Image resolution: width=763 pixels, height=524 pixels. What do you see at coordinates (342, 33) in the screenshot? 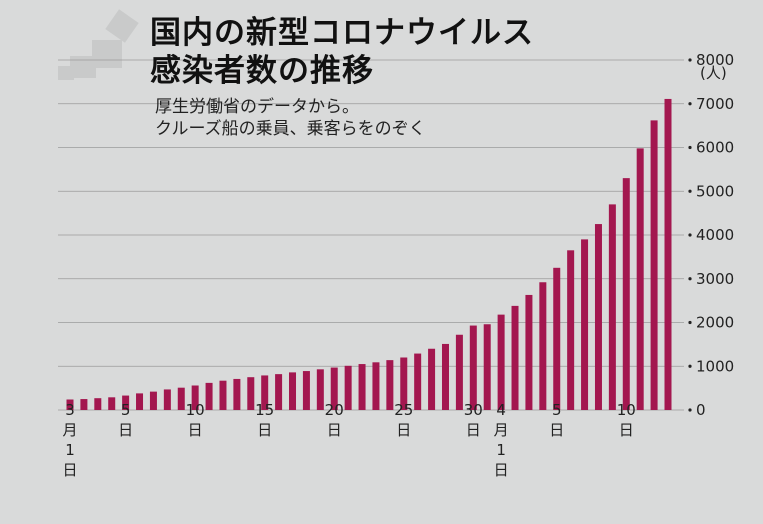
I see `chart-title-line-1: 国内の新型コロナウイルス` at bounding box center [342, 33].